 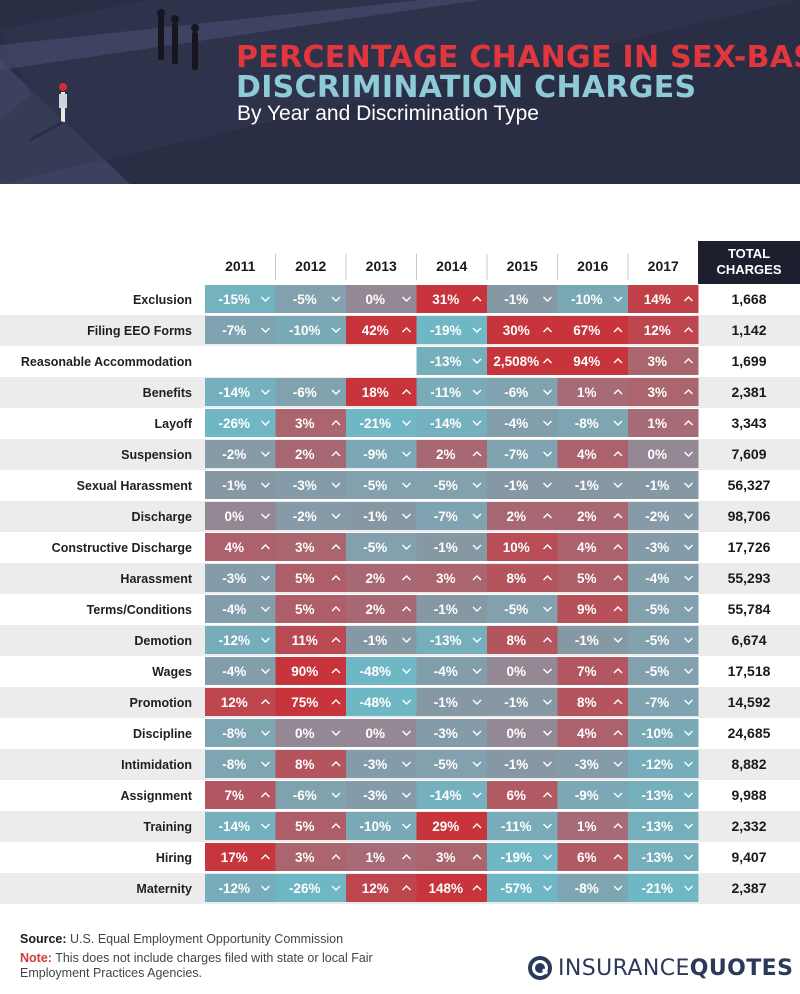 I want to click on cell-value: 90%, so click(x=304, y=671).